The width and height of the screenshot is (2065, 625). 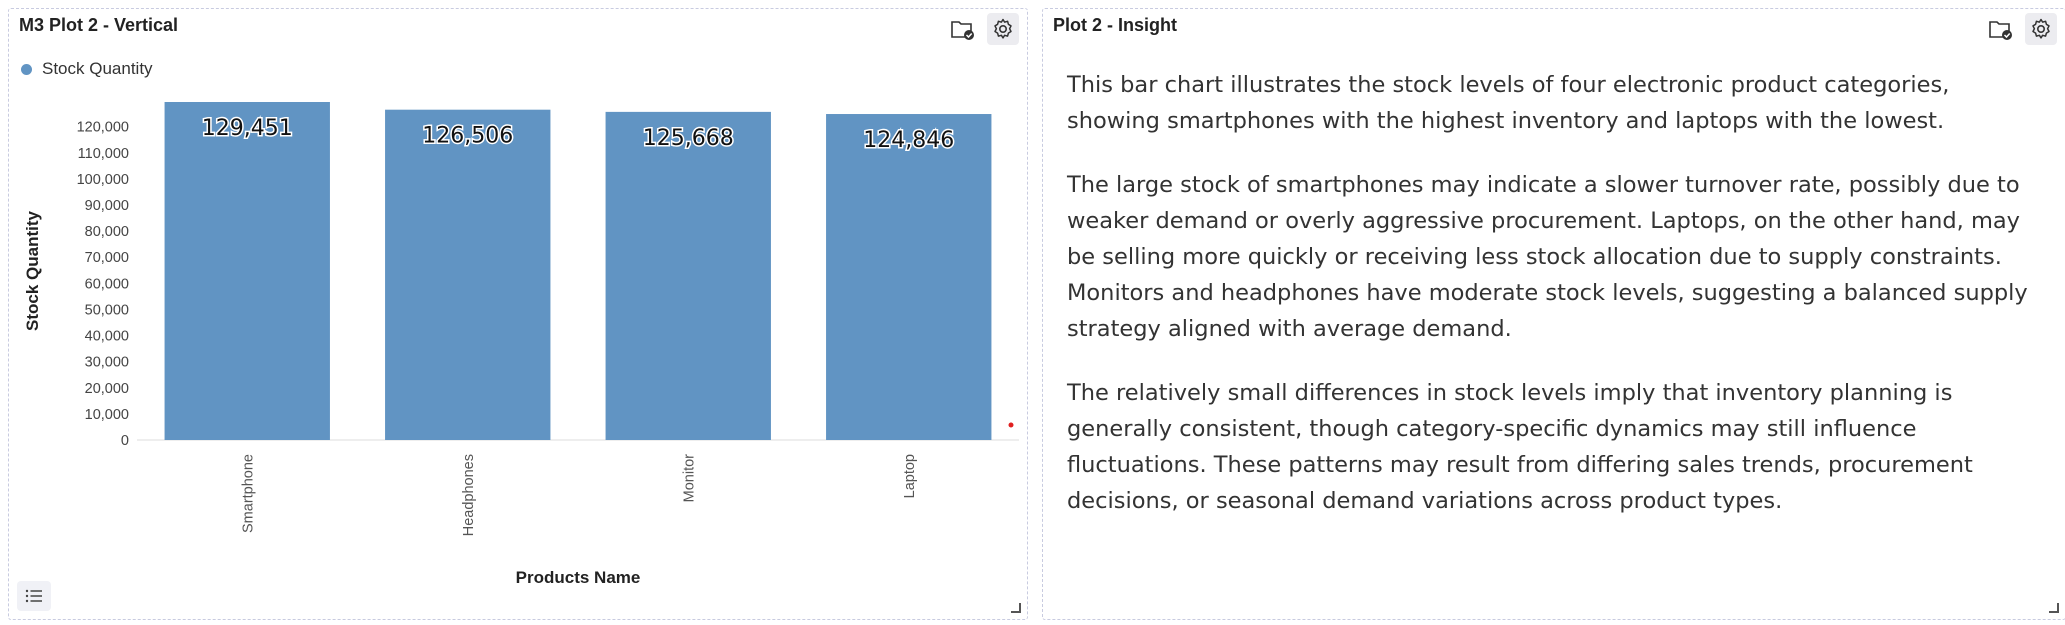 What do you see at coordinates (908, 140) in the screenshot?
I see `data-label: 124,846` at bounding box center [908, 140].